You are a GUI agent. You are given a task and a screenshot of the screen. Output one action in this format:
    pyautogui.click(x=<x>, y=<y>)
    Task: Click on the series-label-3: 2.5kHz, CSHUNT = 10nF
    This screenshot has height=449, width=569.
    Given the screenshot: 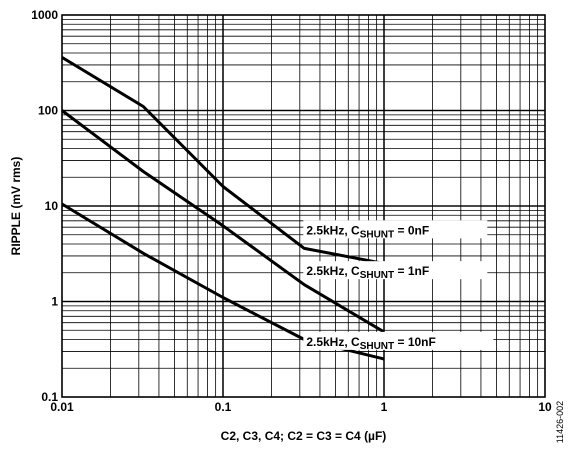 What is the action you would take?
    pyautogui.click(x=371, y=343)
    